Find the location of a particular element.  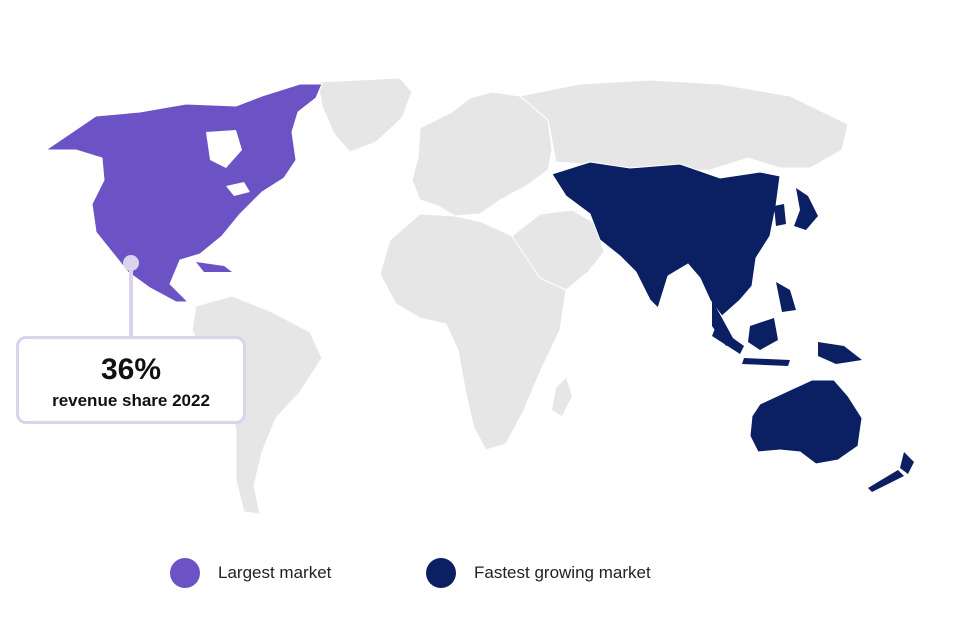

region-great-lakes is located at coordinates (238, 189).